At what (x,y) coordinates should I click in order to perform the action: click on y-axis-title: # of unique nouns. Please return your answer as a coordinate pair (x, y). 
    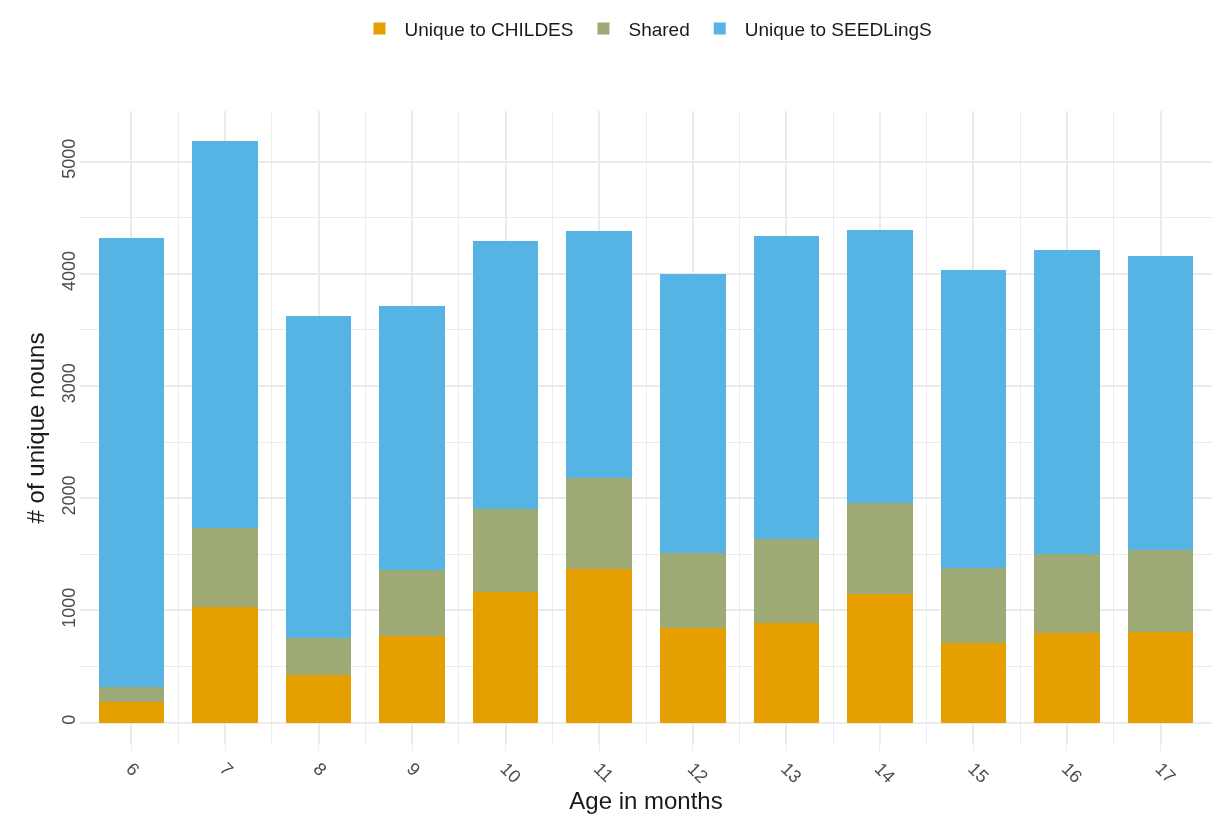
    Looking at the image, I should click on (35, 428).